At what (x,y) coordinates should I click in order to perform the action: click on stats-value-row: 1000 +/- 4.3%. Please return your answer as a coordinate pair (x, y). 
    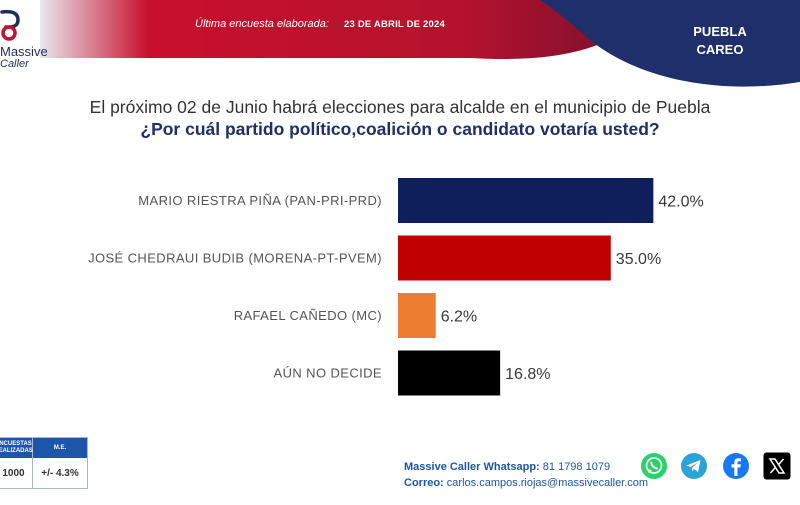
    Looking at the image, I should click on (43, 473).